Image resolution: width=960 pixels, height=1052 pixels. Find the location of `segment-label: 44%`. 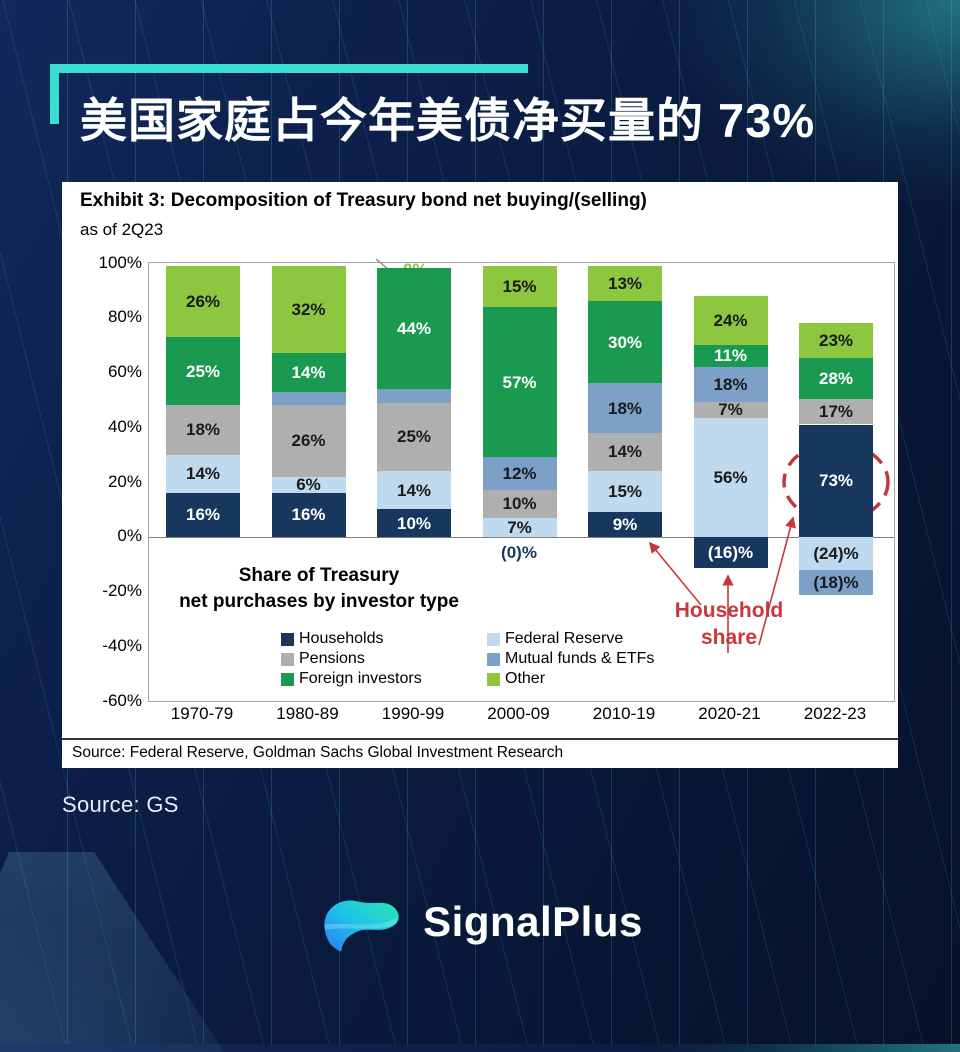

segment-label: 44% is located at coordinates (414, 329).